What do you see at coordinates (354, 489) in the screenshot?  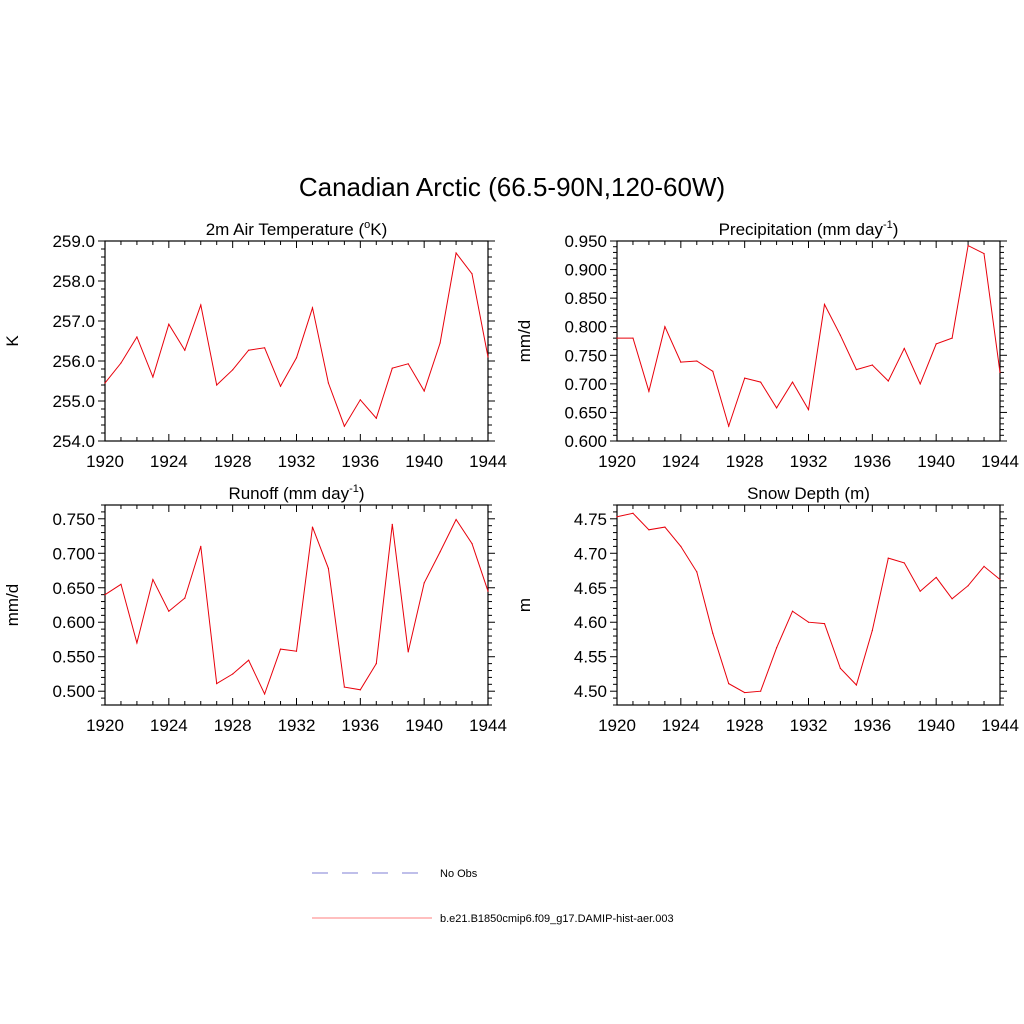 I see `panel-title-sup: -1` at bounding box center [354, 489].